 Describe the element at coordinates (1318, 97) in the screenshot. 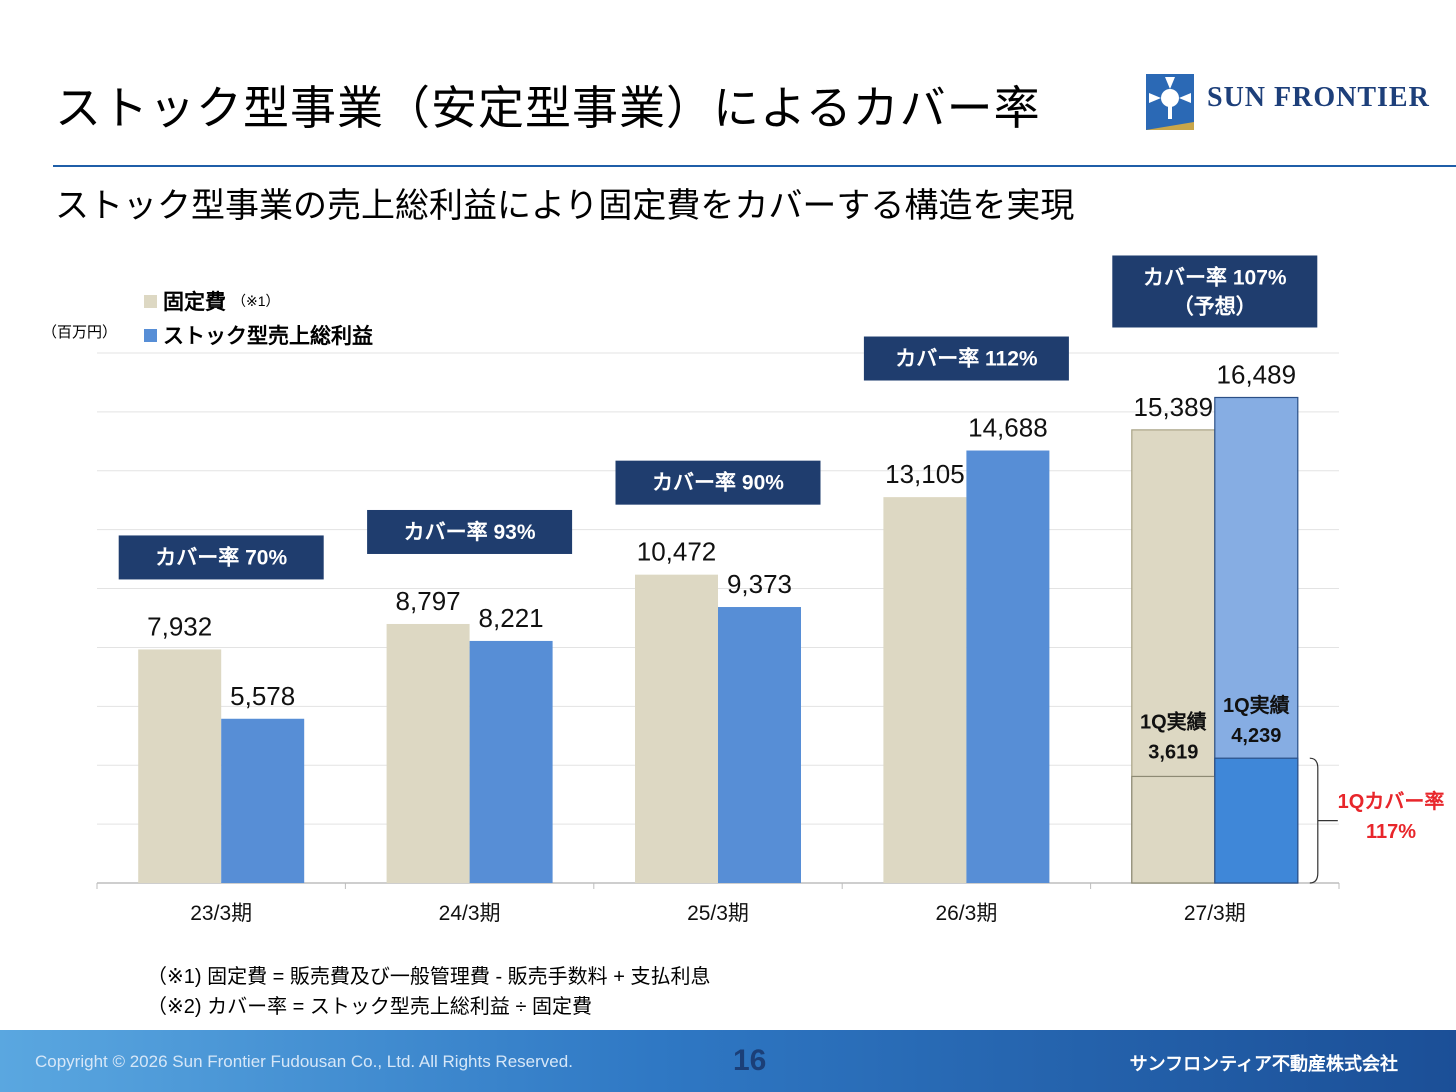

I see `logo-text: SUN FRONTIER` at that location.